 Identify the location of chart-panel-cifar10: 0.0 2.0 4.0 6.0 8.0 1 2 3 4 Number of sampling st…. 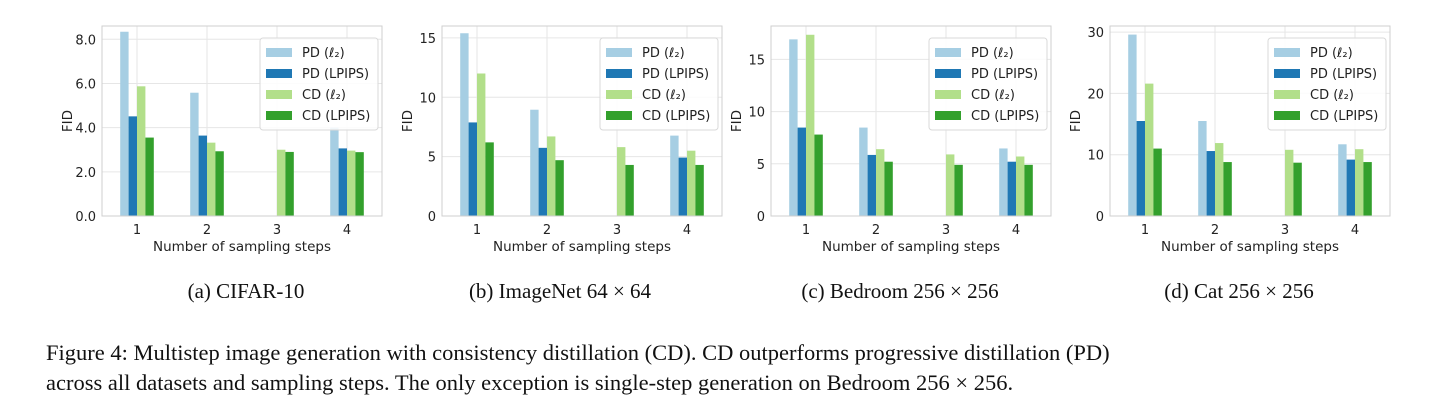
(235, 136).